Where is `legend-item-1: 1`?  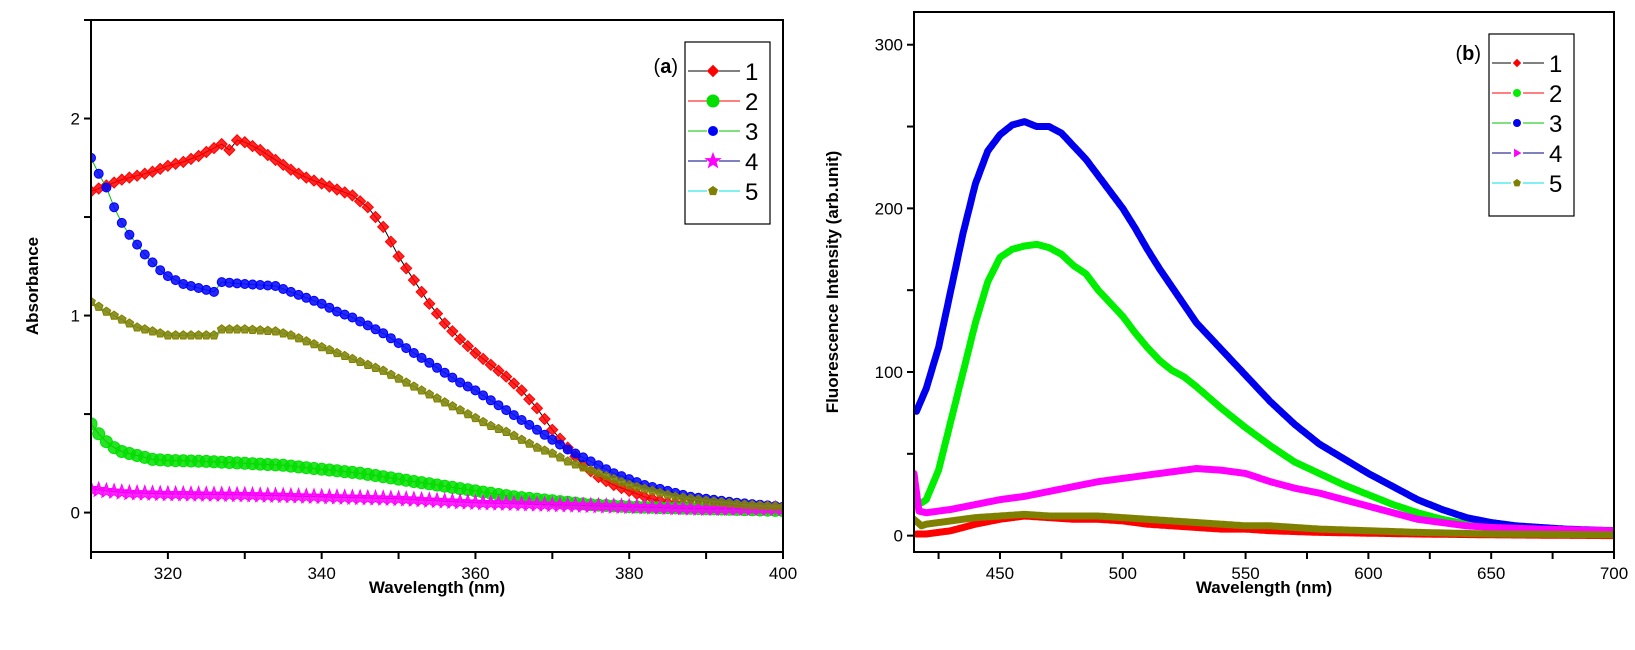 legend-item-1: 1 is located at coordinates (1527, 64).